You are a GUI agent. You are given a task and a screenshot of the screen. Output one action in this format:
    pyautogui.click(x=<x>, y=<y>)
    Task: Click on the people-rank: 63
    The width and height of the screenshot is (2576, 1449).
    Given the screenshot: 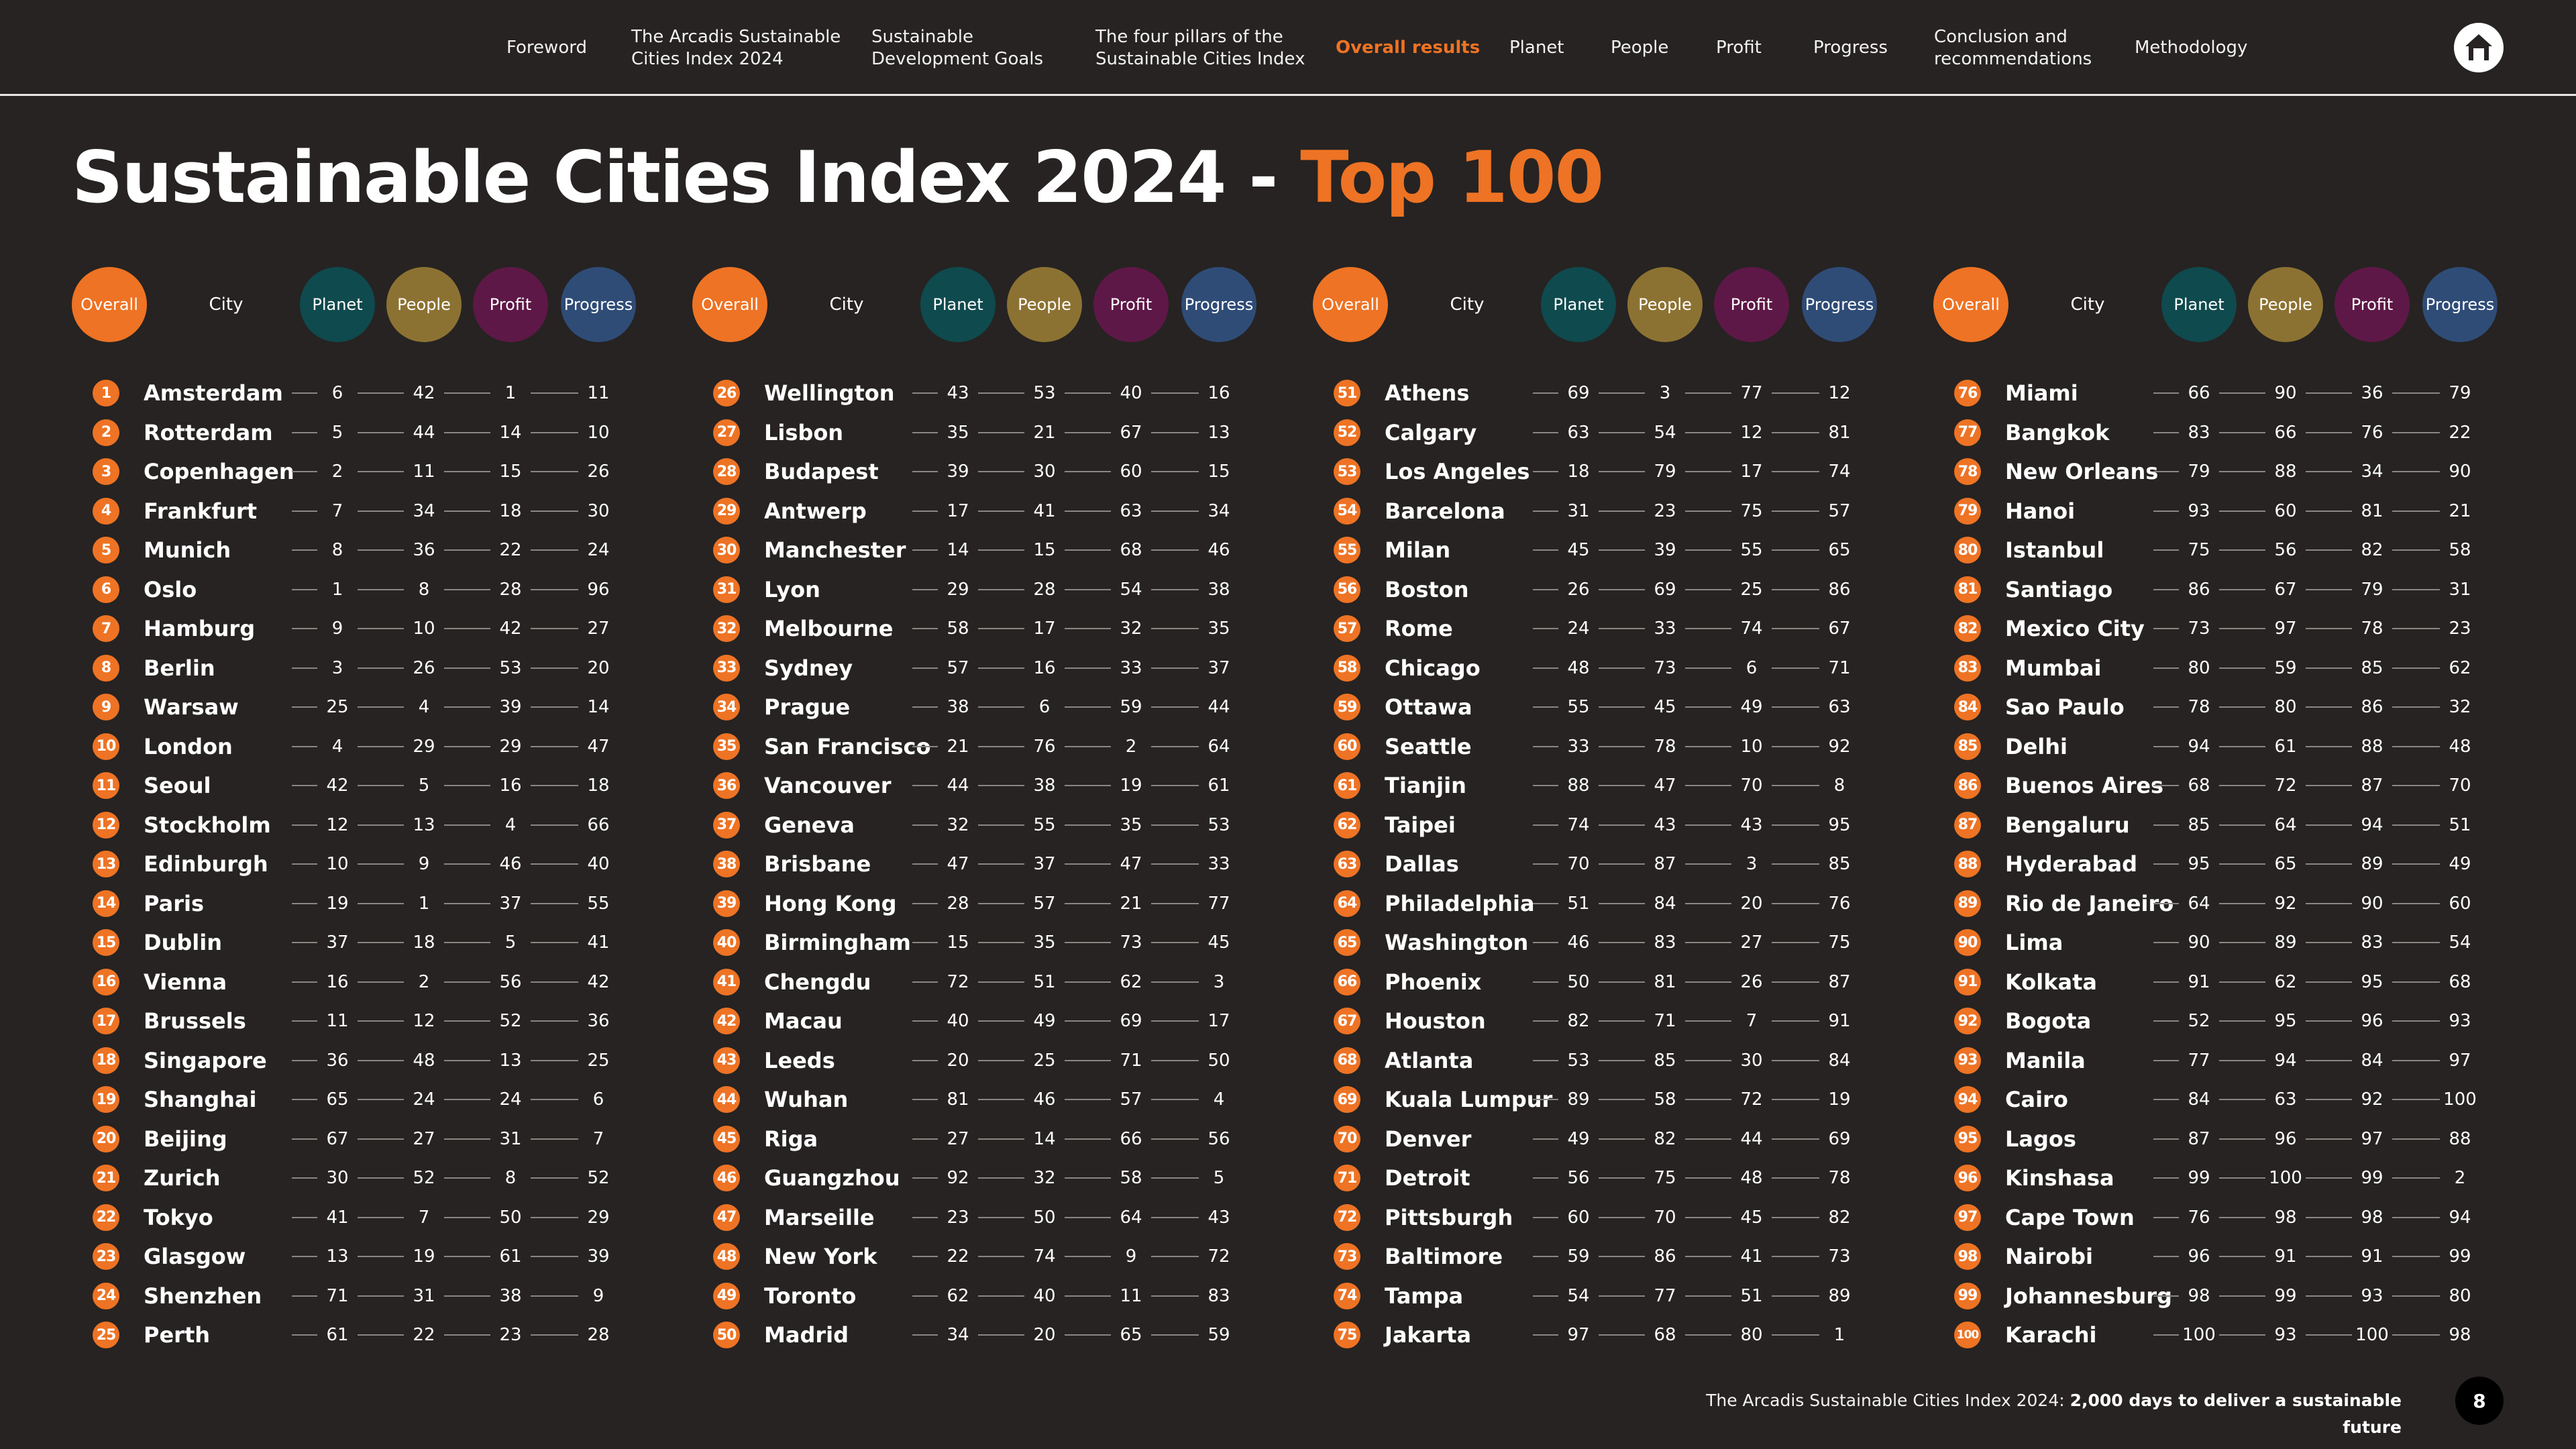 What is the action you would take?
    pyautogui.click(x=2285, y=1099)
    